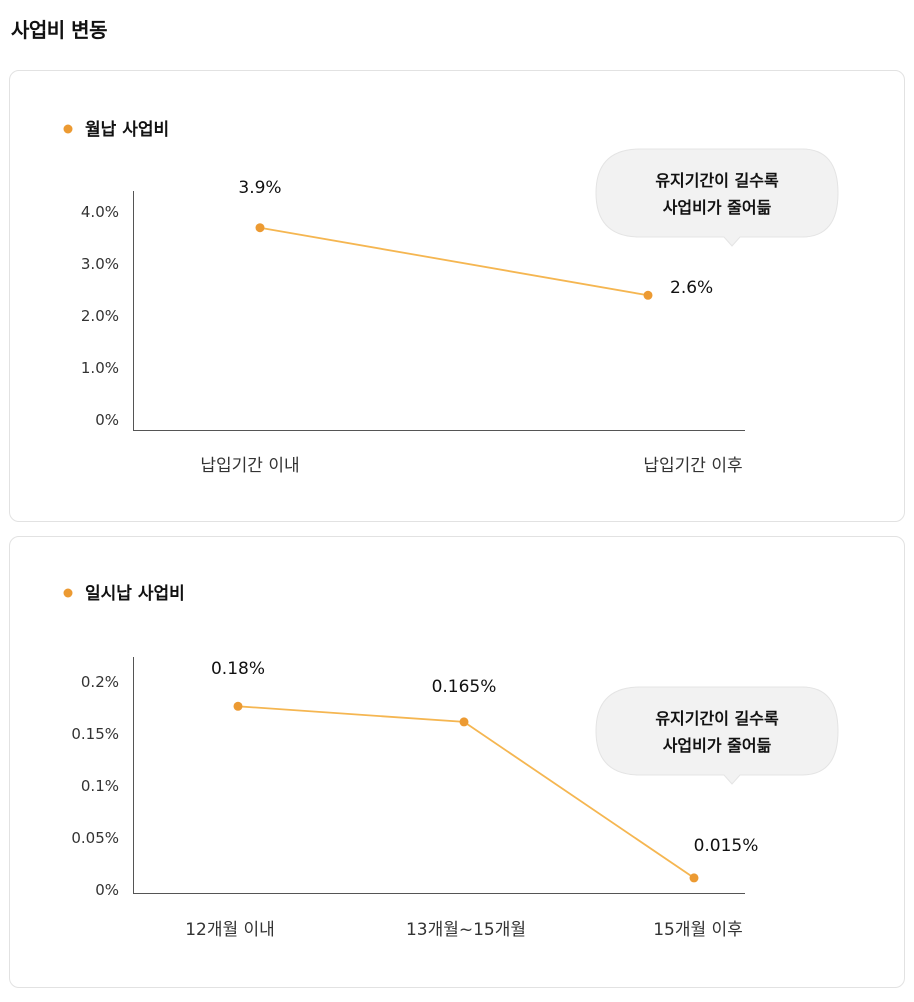 The height and width of the screenshot is (1002, 914). What do you see at coordinates (238, 669) in the screenshot?
I see `data-label: 0.18%` at bounding box center [238, 669].